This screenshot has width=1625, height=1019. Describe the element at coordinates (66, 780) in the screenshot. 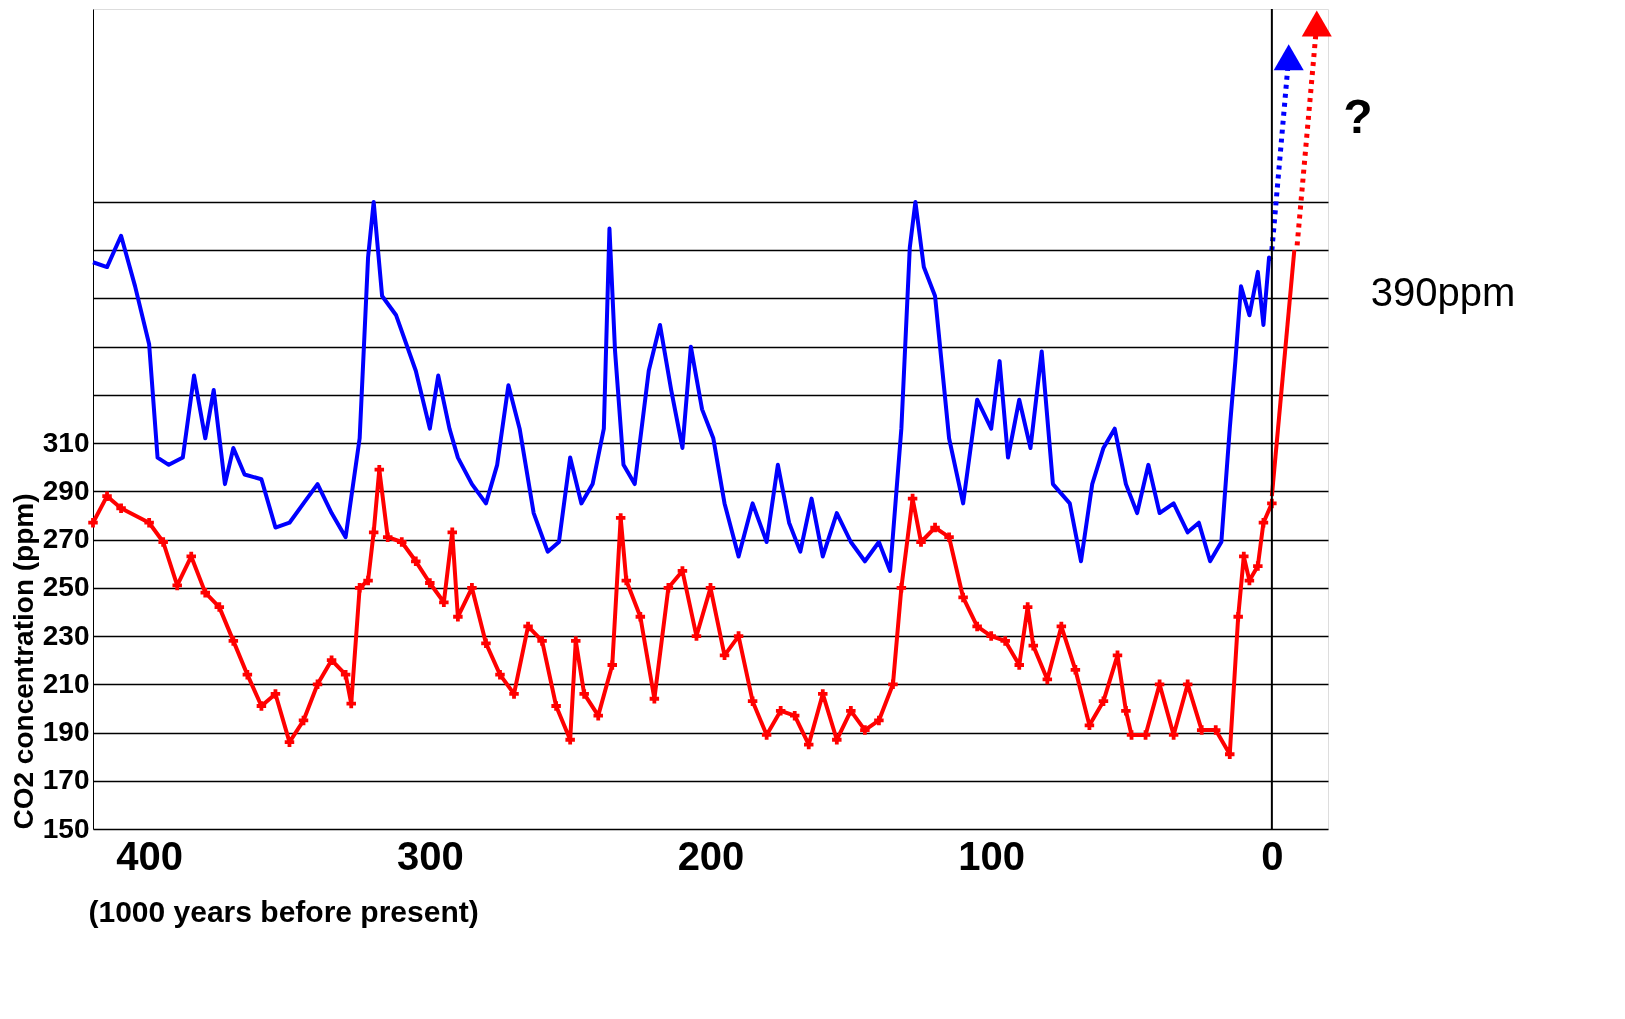

I see `y-tick-label: 170` at that location.